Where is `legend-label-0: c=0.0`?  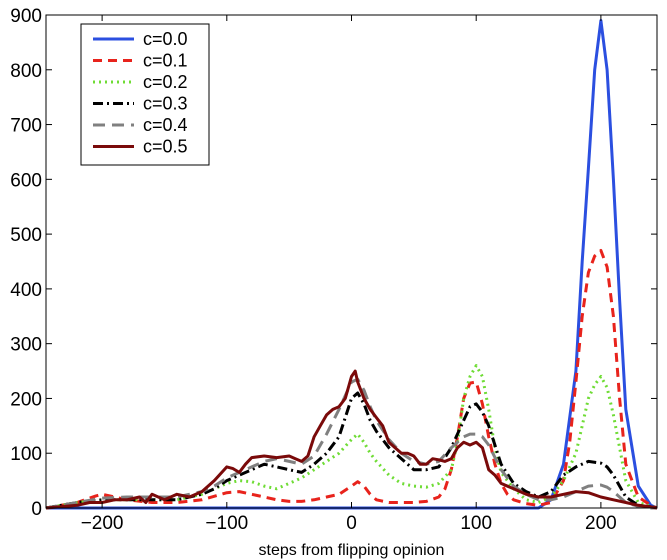 legend-label-0: c=0.0 is located at coordinates (165, 39).